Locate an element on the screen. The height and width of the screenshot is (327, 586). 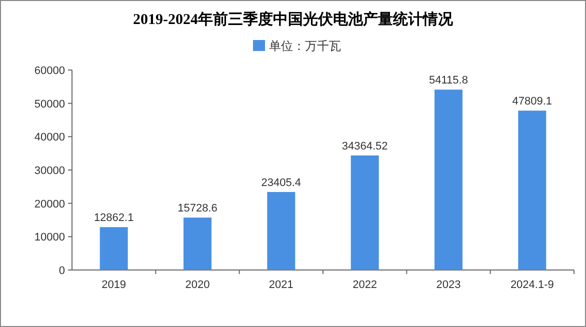
y-tick-label: 20000 is located at coordinates (49, 204).